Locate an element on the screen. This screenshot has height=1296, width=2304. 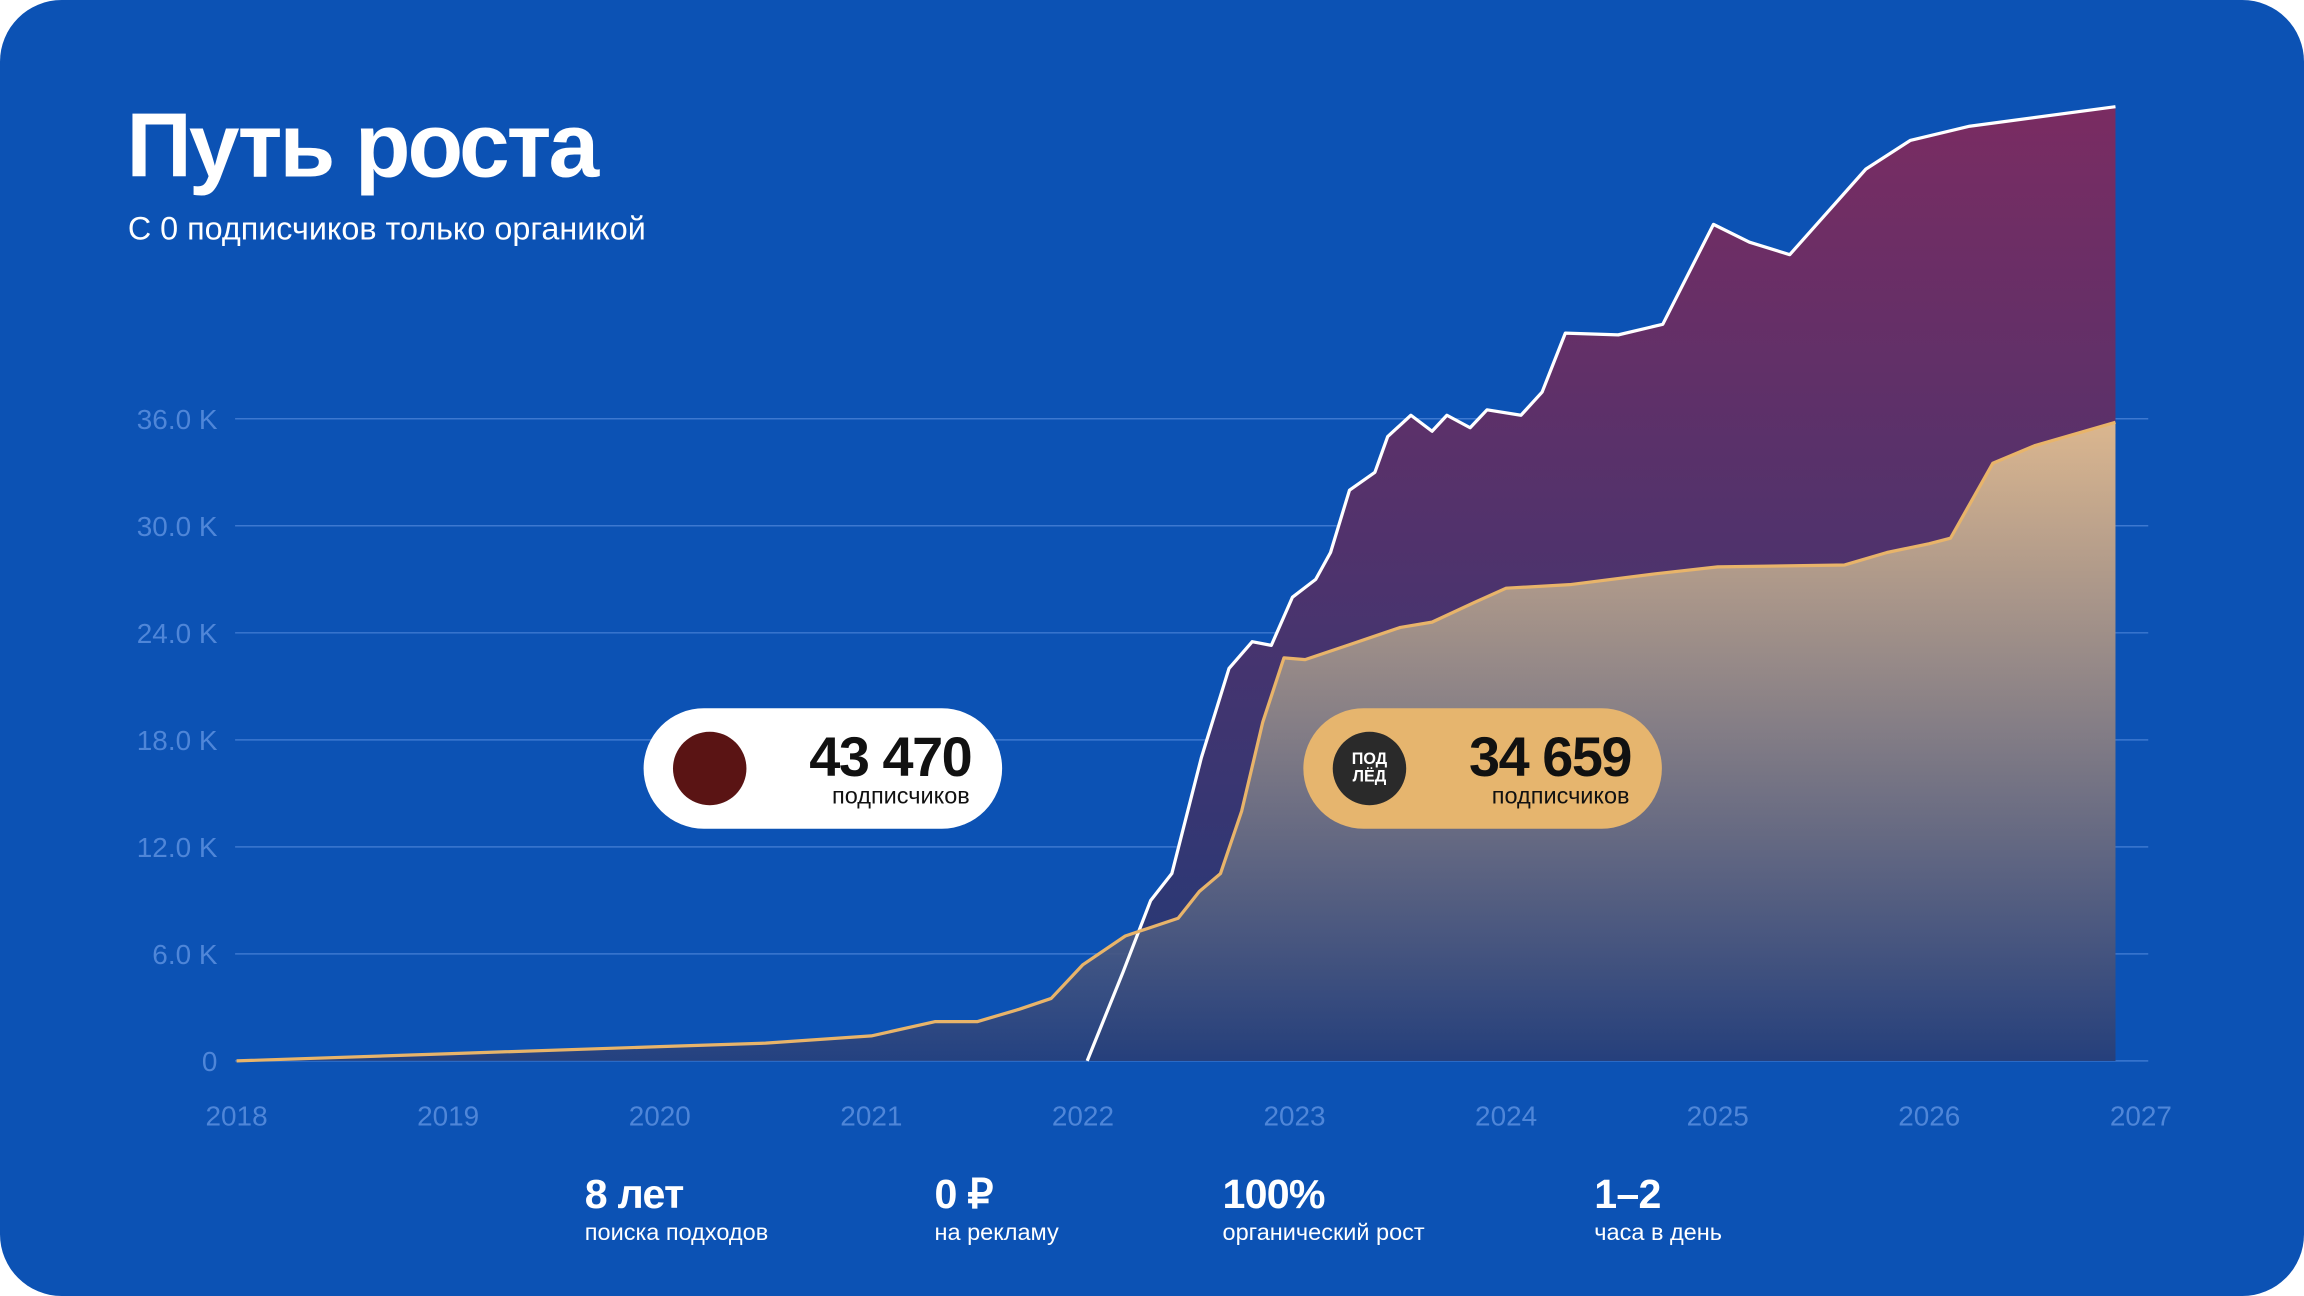
badge-value: 34 659 is located at coordinates (1550, 756).